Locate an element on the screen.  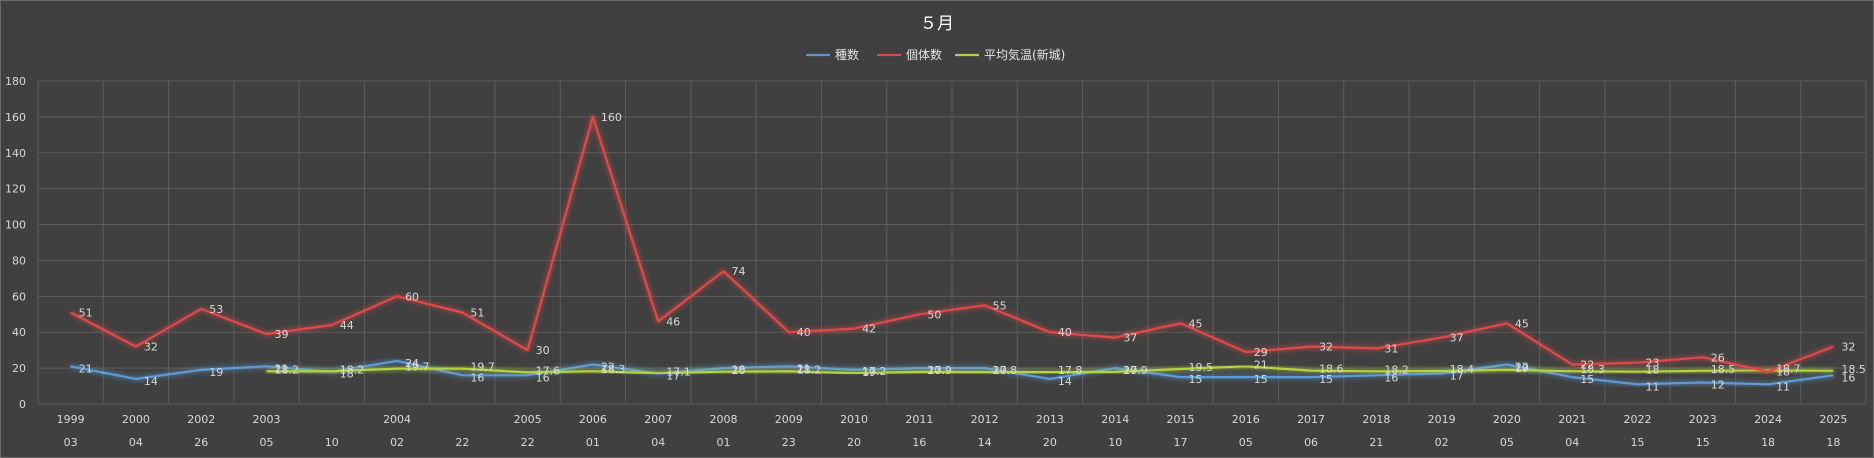
x-tick-day: 06 is located at coordinates (1311, 442).